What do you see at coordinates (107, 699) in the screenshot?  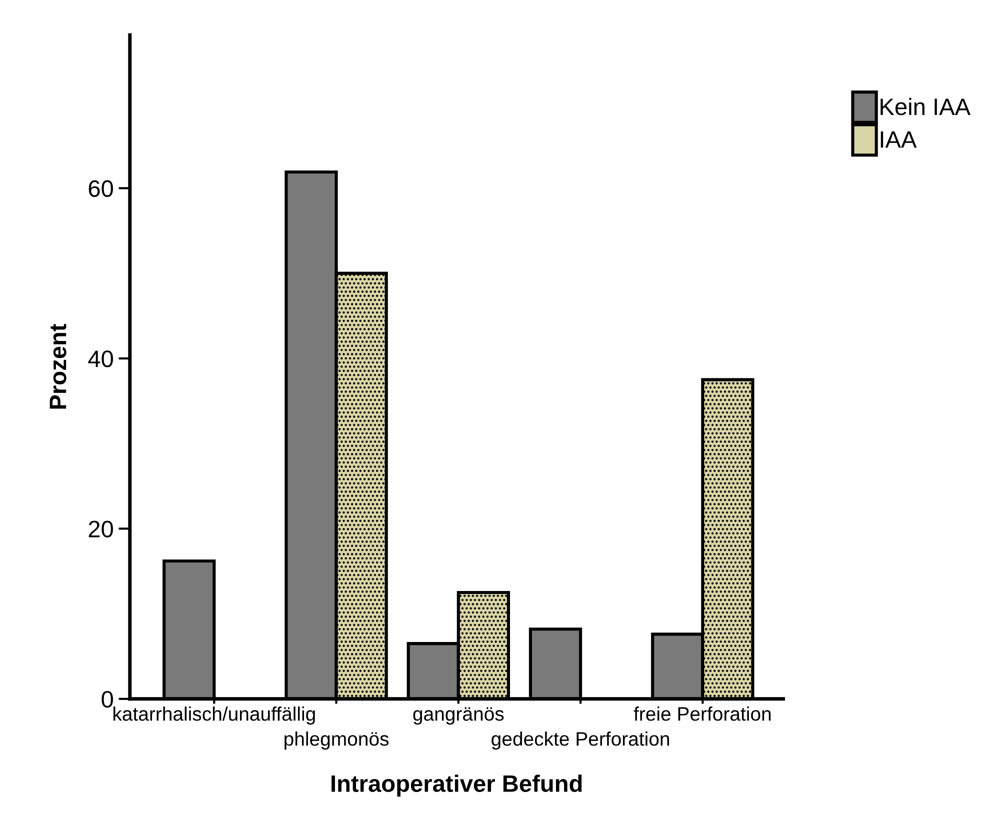 I see `y-tick-label: 0` at bounding box center [107, 699].